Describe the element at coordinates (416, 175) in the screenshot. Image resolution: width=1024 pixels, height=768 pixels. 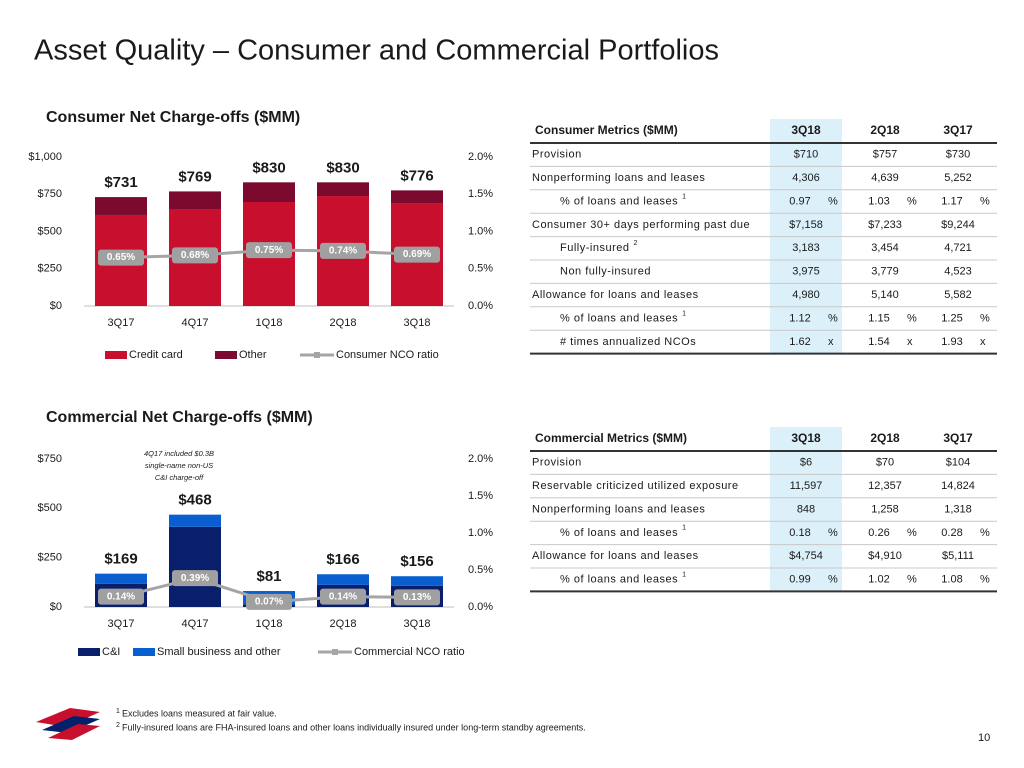
I see `total-label: $776` at that location.